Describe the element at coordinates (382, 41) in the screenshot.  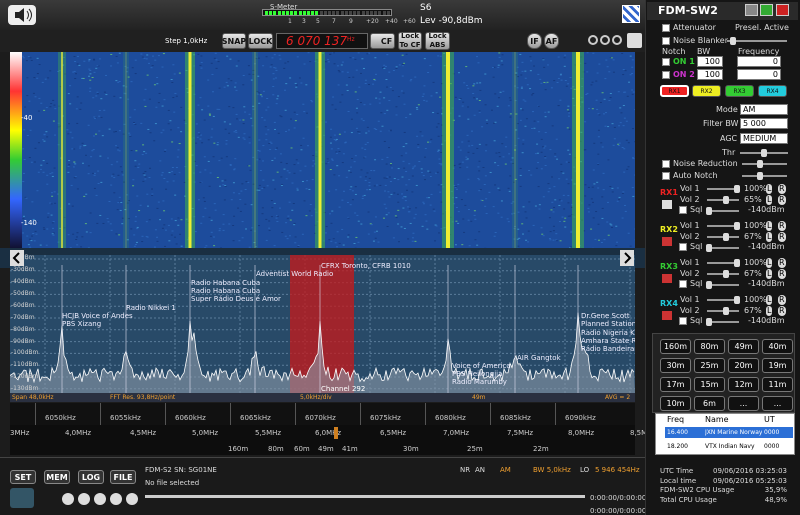
I see `cf-button: CF` at that location.